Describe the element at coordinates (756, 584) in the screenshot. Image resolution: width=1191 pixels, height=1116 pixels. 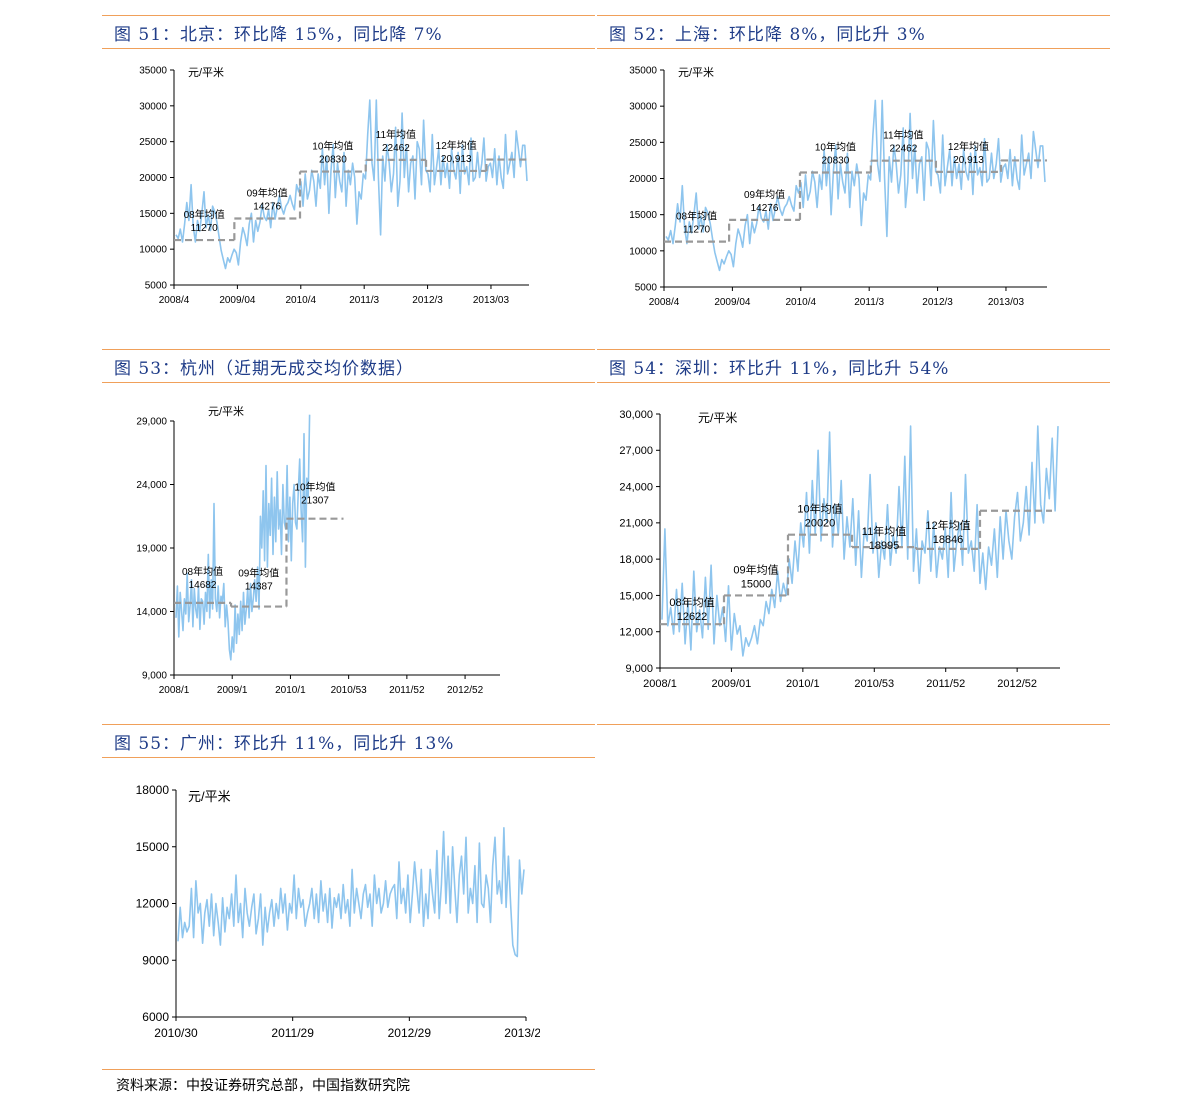
I see `average-value-label: 15000` at that location.